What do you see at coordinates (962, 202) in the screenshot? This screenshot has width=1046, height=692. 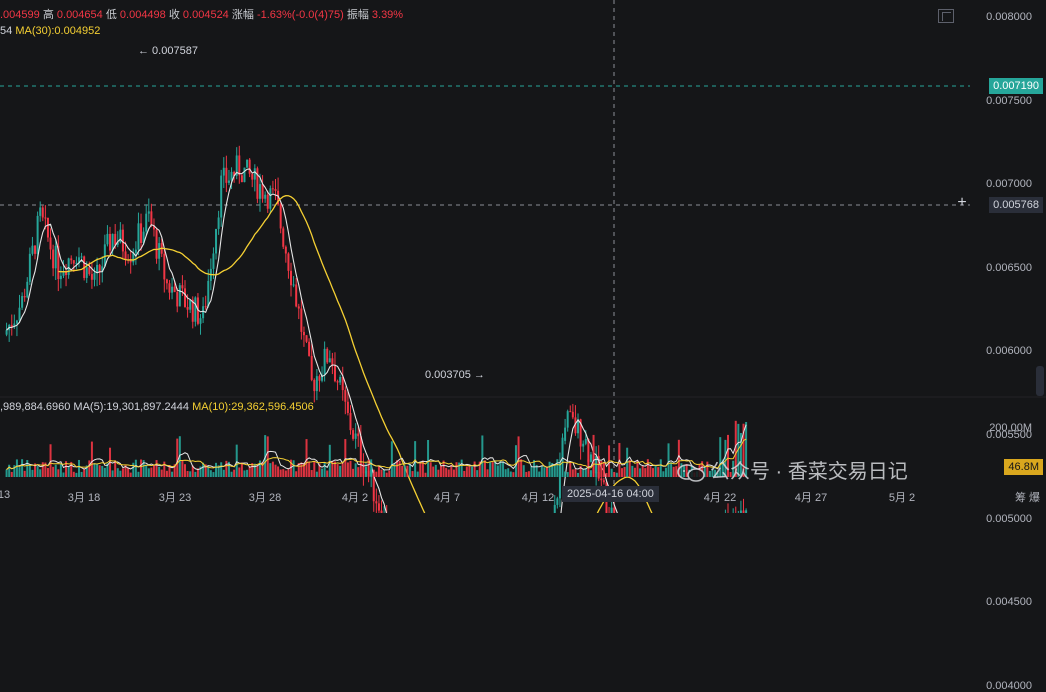 I see `add-alert-icon: +` at bounding box center [962, 202].